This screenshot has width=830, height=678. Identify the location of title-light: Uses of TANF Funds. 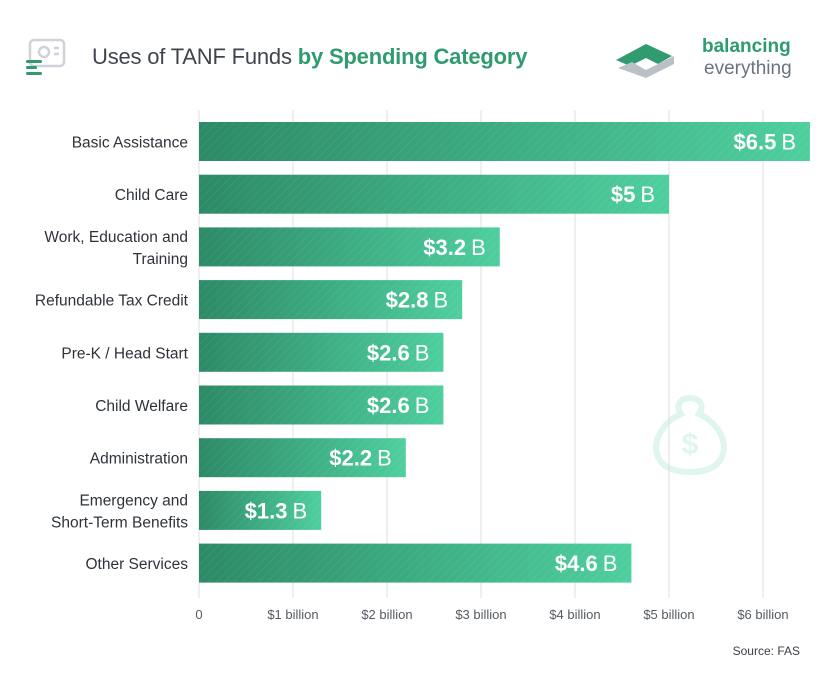
(192, 56).